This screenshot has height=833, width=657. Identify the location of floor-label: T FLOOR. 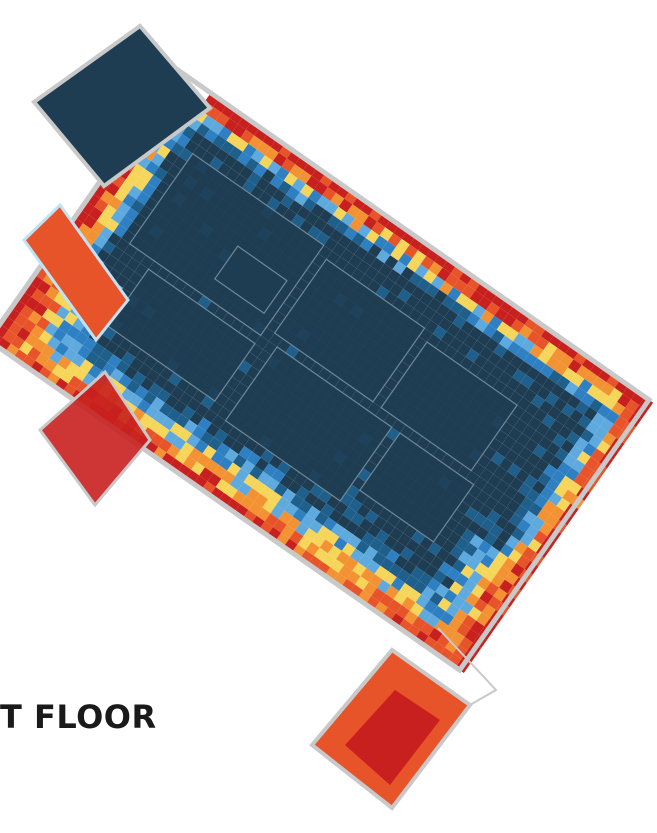
(78, 717).